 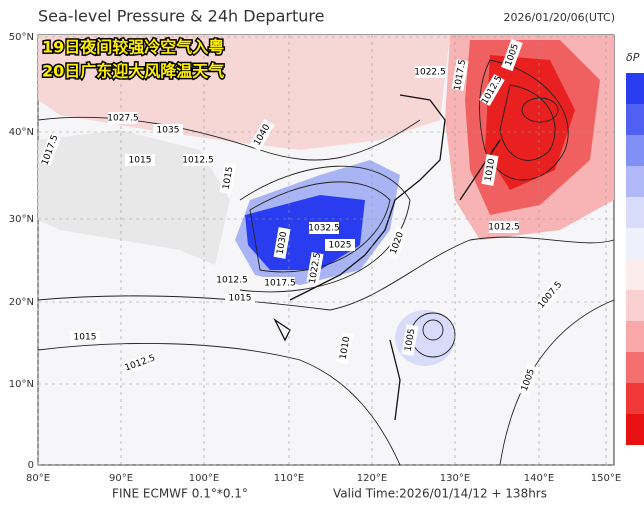 I want to click on lon-label: 100°E, so click(x=204, y=478).